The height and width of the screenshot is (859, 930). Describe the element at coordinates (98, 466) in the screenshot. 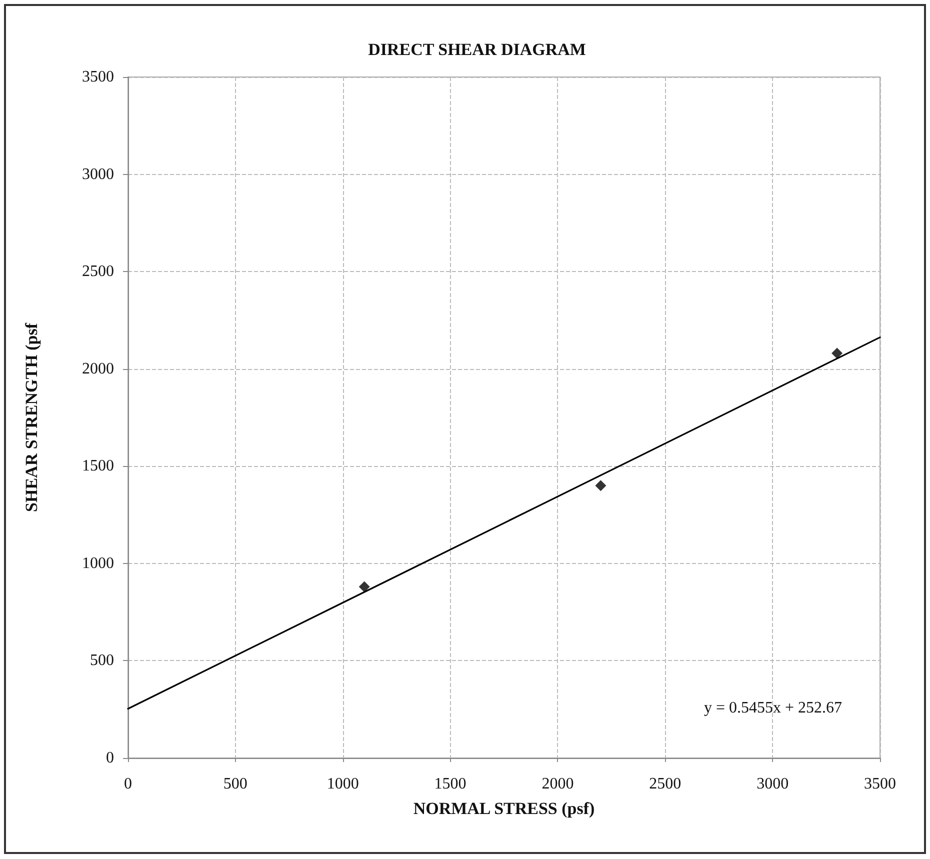

I see `y-tick-label: 1500` at that location.